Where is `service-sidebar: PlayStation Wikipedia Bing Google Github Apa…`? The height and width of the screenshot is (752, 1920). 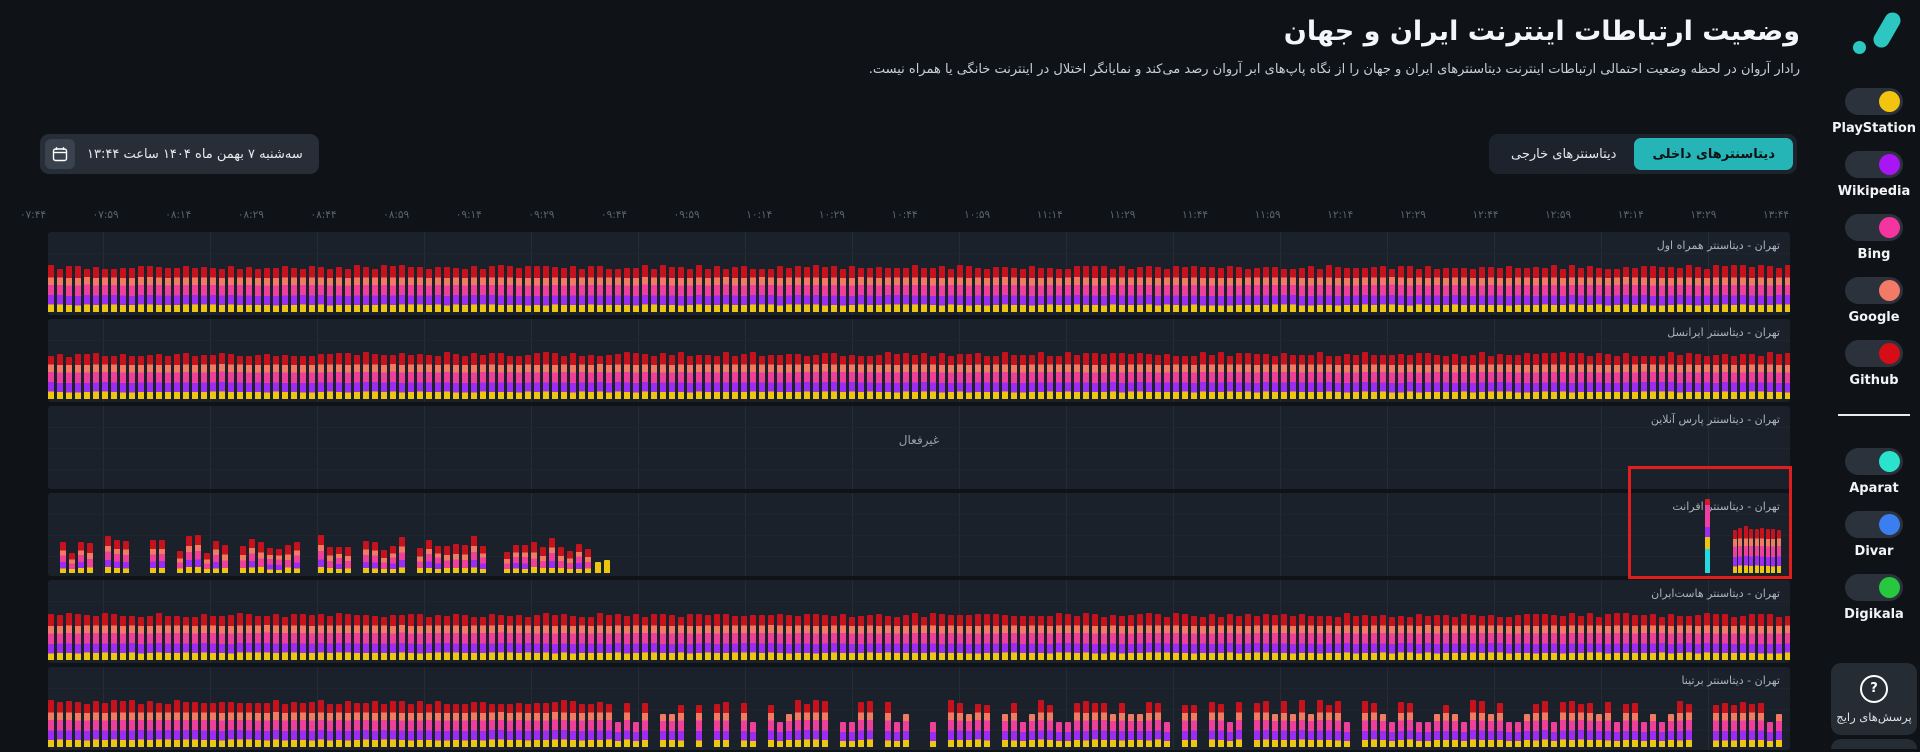 service-sidebar: PlayStation Wikipedia Bing Google Github Apa… is located at coordinates (1874, 374).